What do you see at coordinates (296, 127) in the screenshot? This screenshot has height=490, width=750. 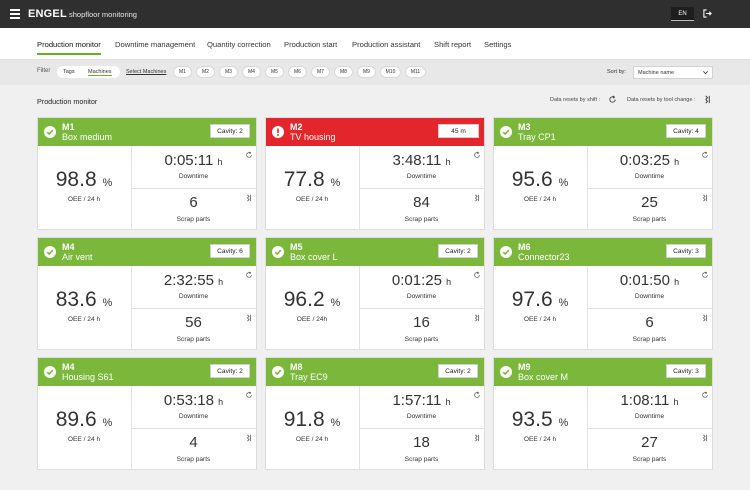 I see `machine-id: M2` at bounding box center [296, 127].